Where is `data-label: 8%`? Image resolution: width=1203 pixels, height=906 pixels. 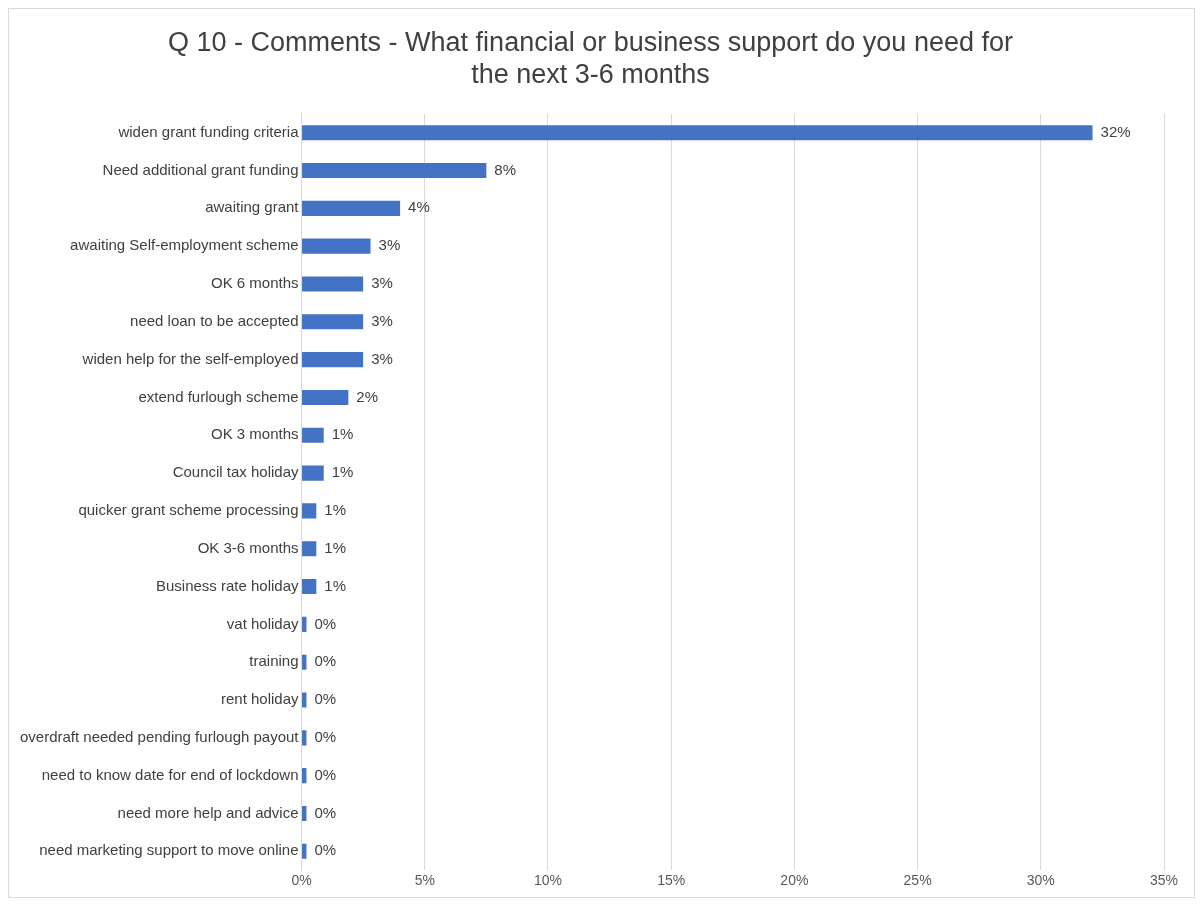
data-label: 8% is located at coordinates (505, 169).